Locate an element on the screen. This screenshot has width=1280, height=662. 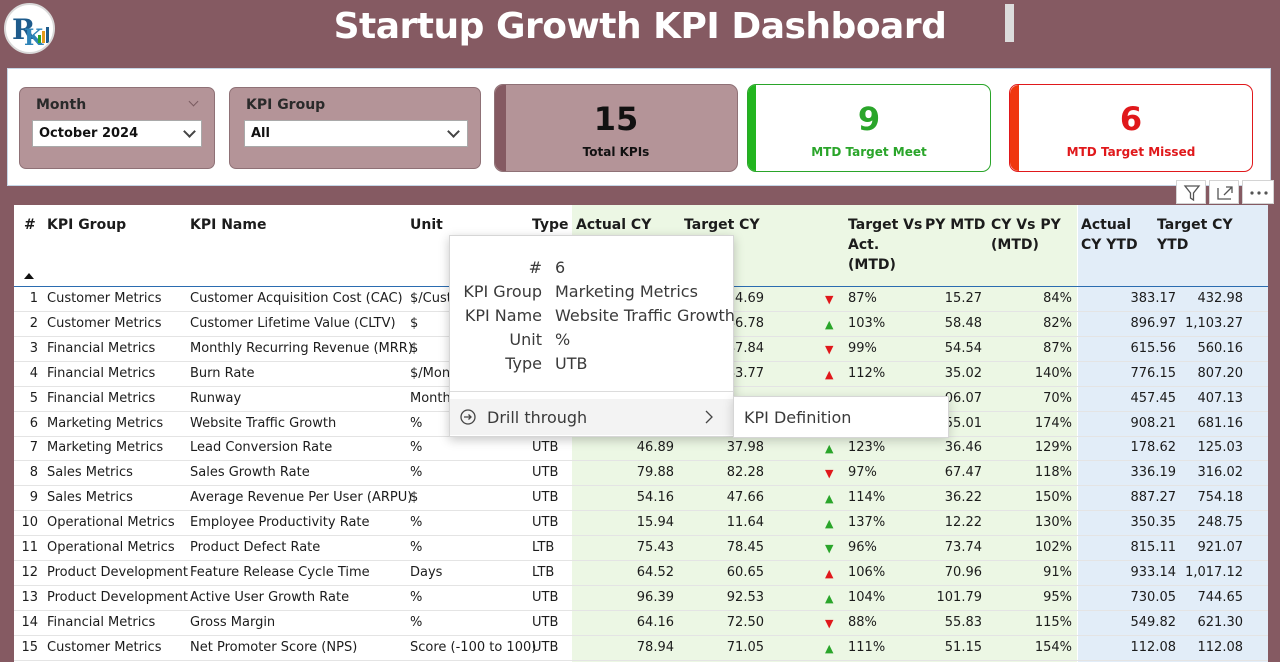
cell-num: 5 is located at coordinates (33, 398).